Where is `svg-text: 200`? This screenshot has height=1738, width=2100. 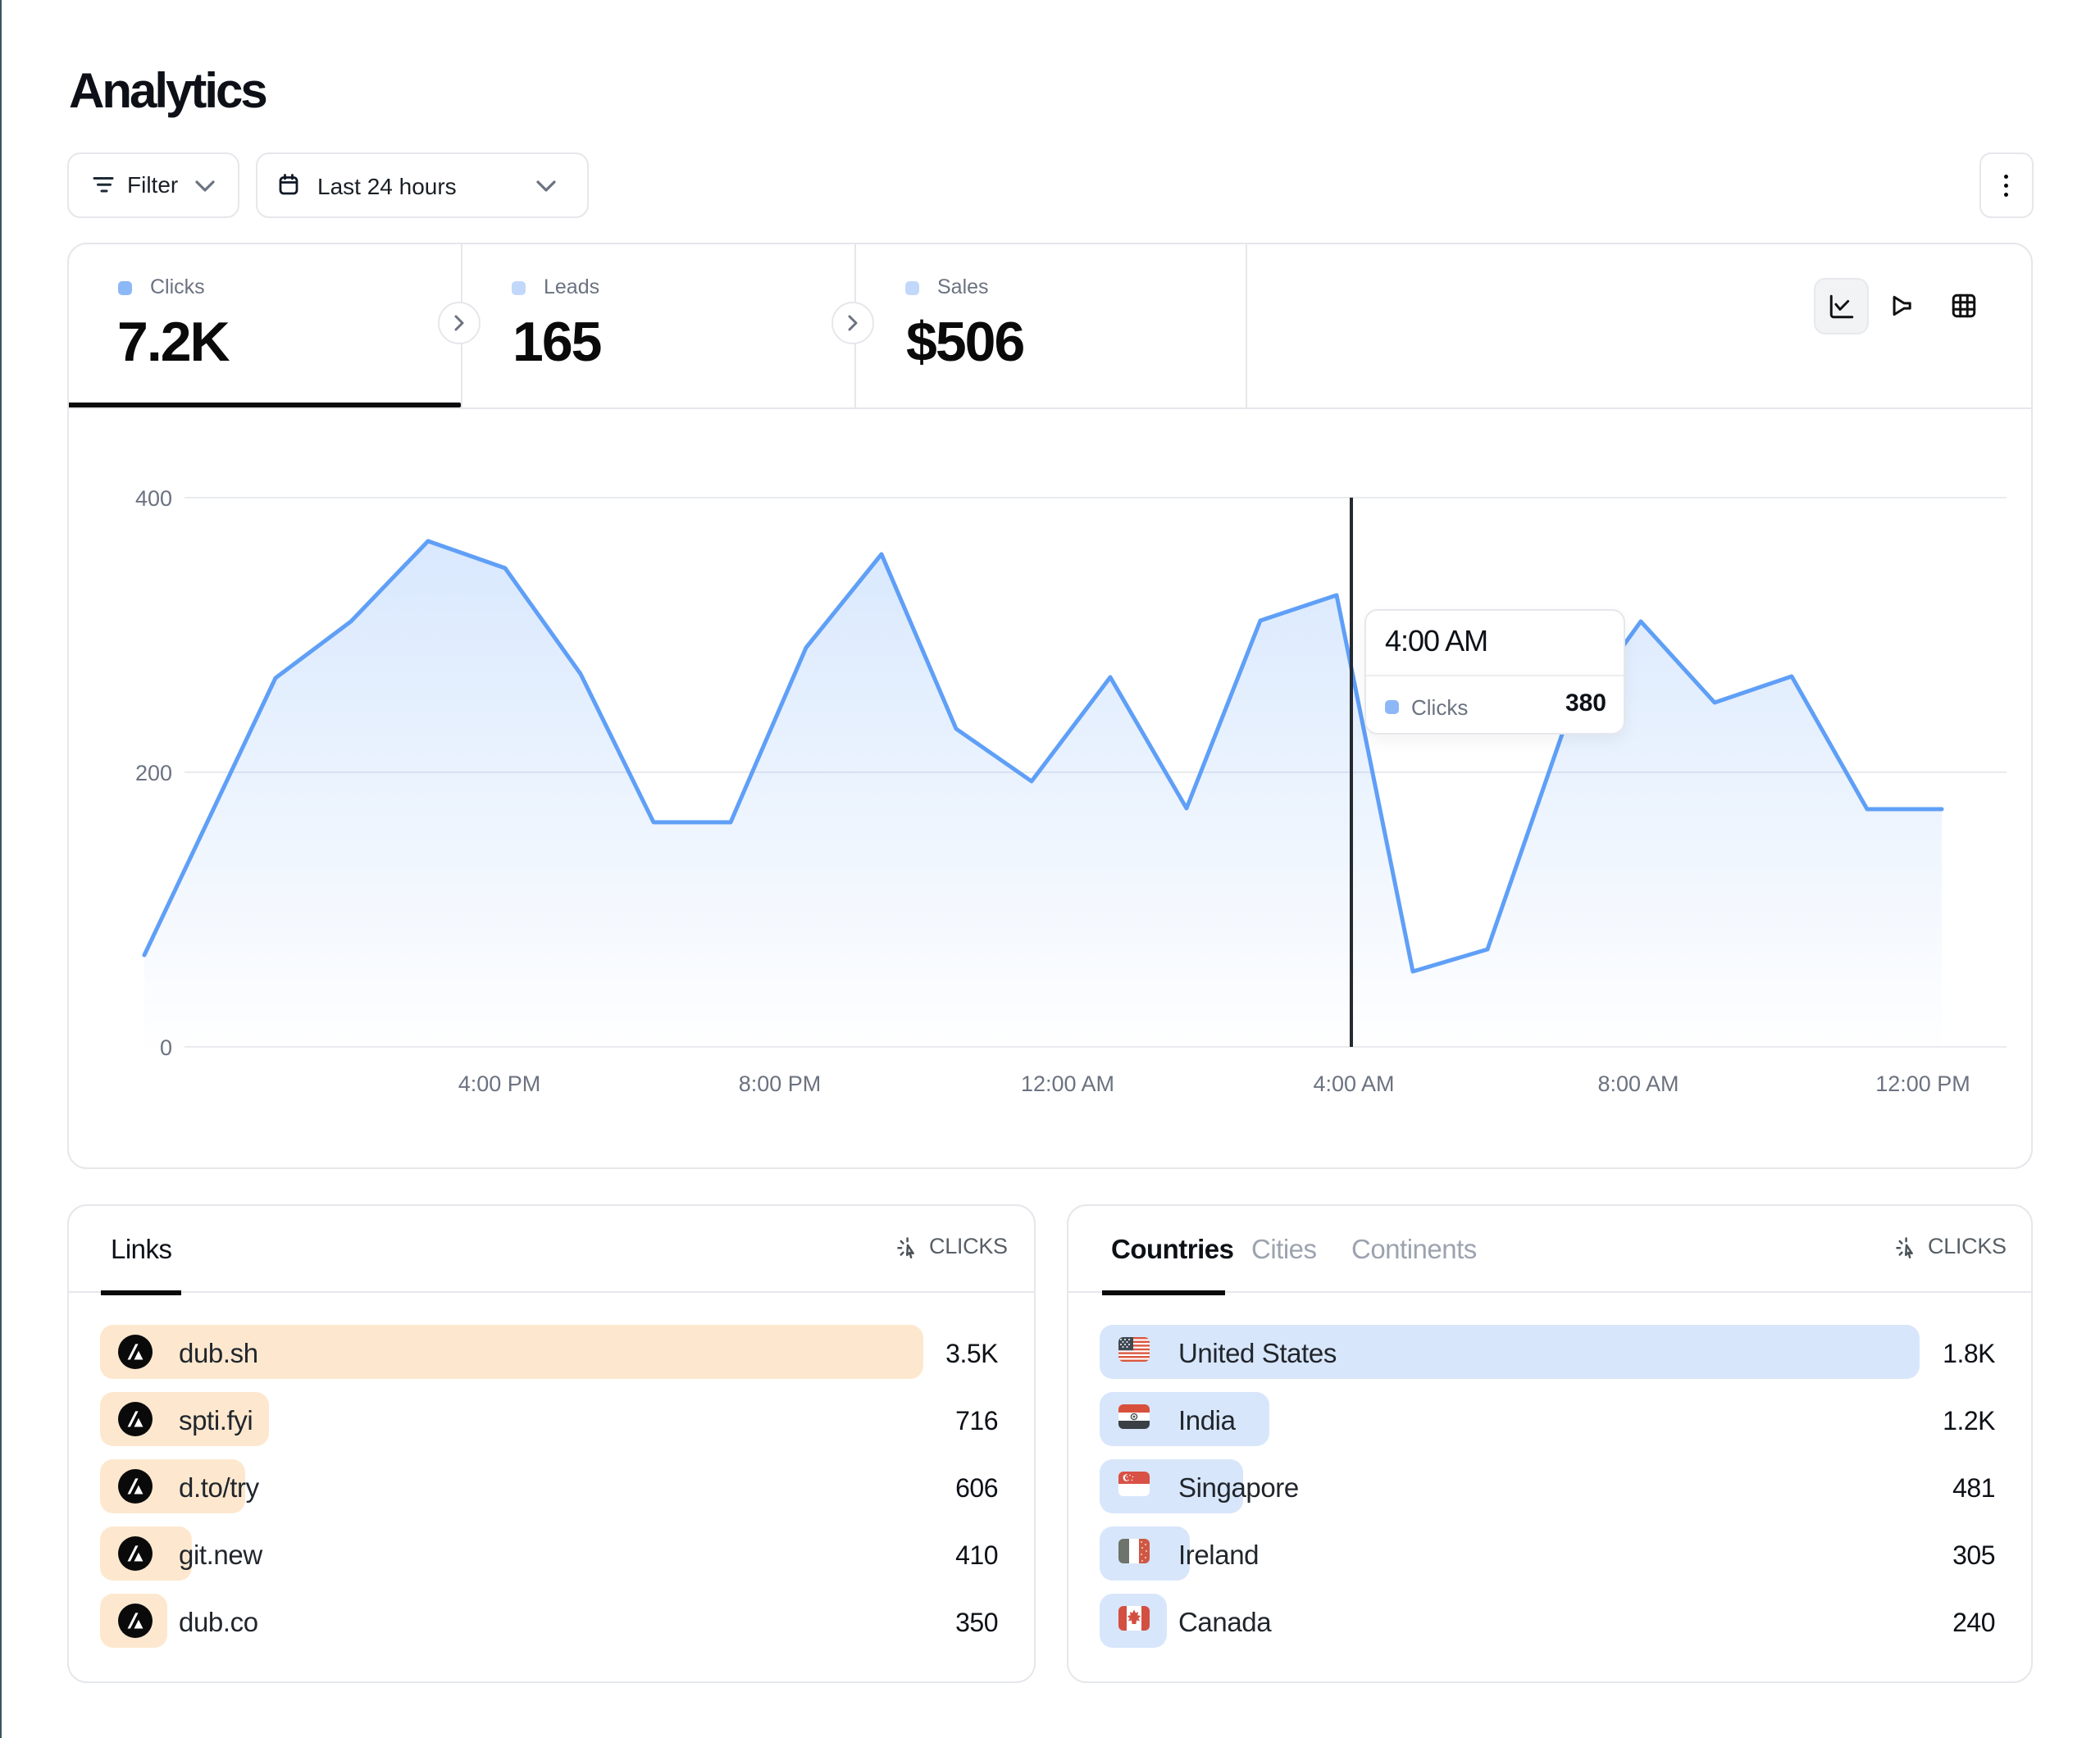
svg-text: 200 is located at coordinates (153, 773).